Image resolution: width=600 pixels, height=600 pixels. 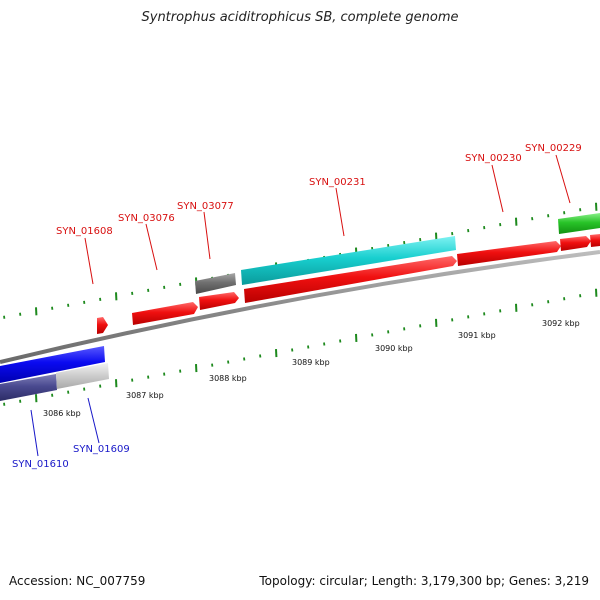 I want to click on gene-box-blue, so click(x=52, y=364).